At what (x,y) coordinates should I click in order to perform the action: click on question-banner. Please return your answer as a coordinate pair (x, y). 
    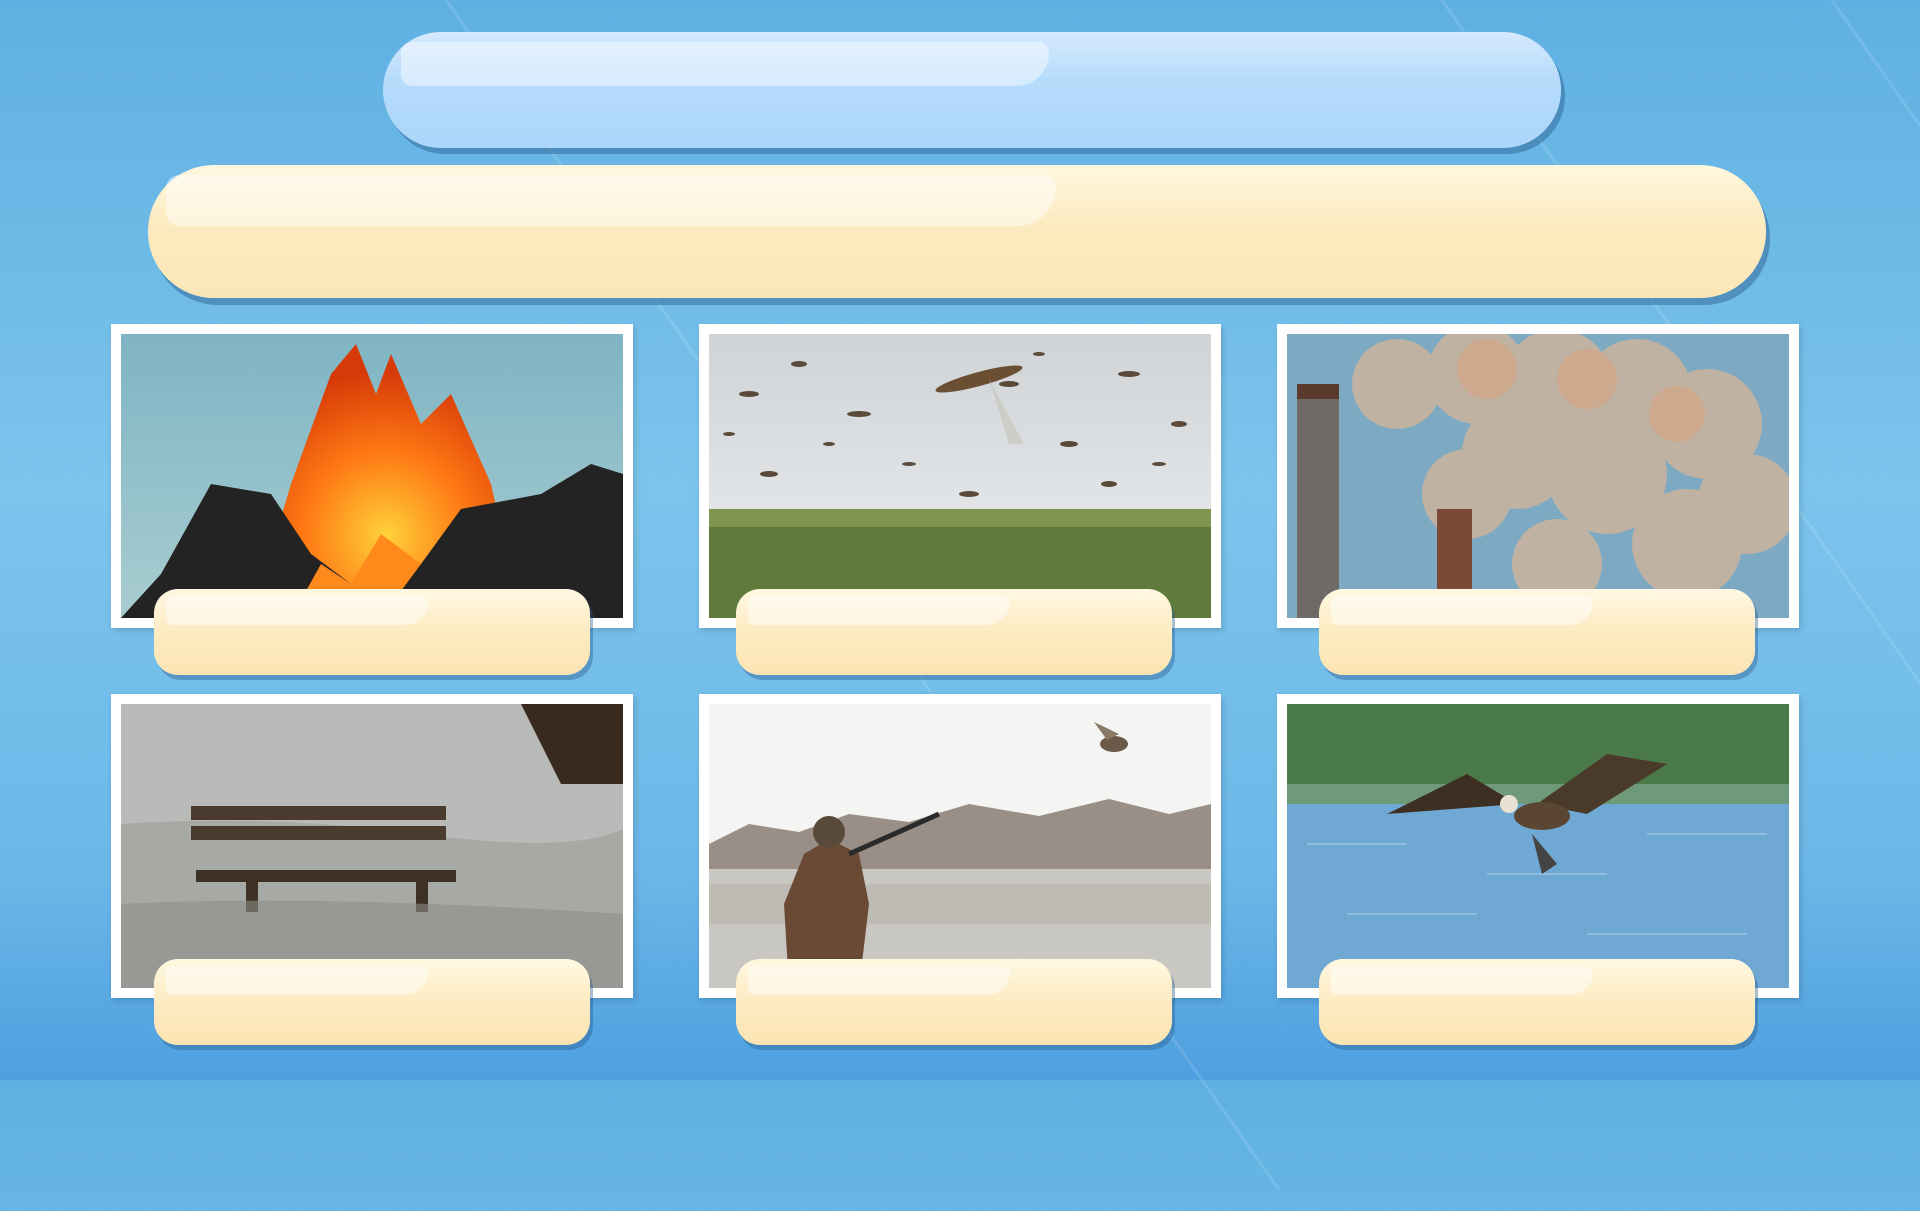
    Looking at the image, I should click on (957, 231).